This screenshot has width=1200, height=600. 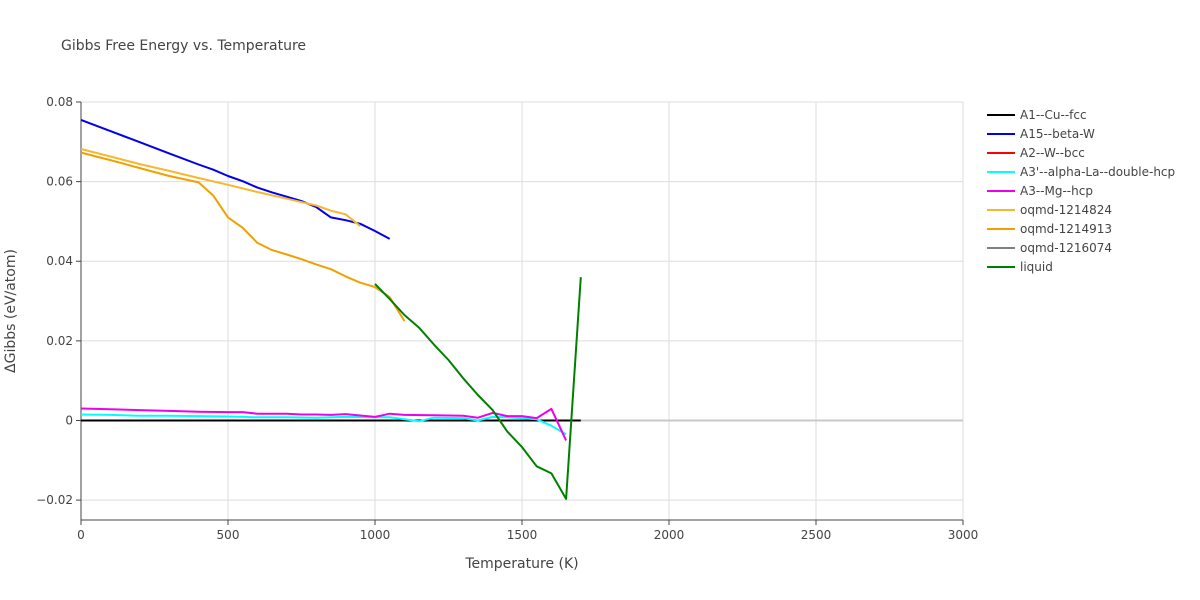 What do you see at coordinates (669, 535) in the screenshot?
I see `x-tick-label: 2000` at bounding box center [669, 535].